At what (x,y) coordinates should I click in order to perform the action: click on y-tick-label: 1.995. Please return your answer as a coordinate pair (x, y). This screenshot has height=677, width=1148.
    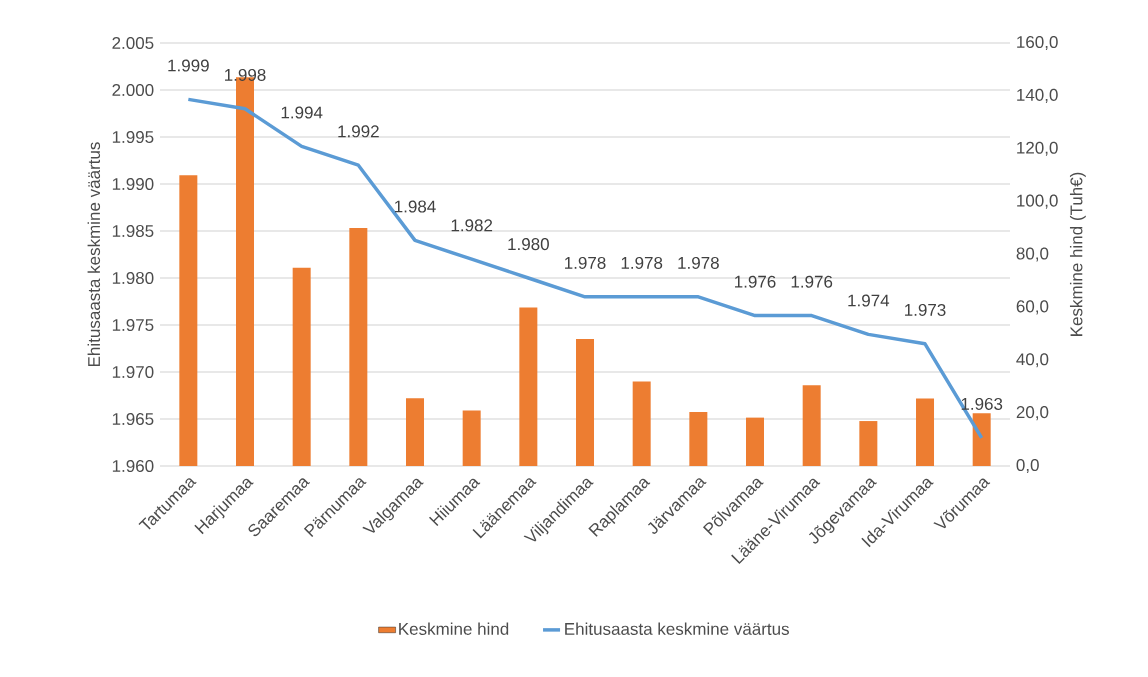
    Looking at the image, I should click on (133, 137).